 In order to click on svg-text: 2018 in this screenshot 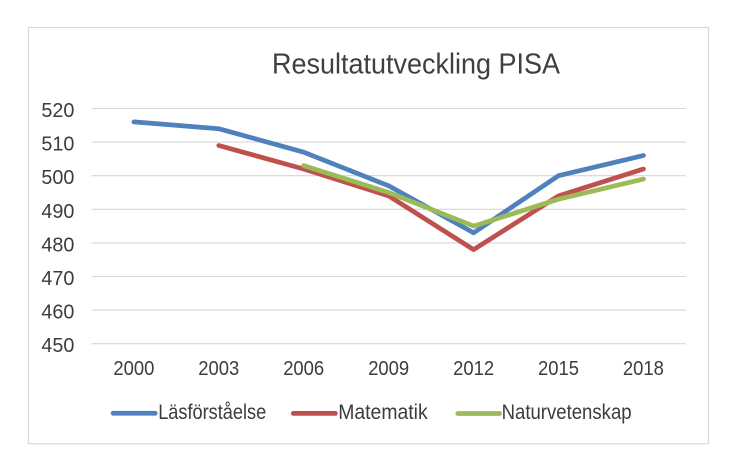, I will do `click(643, 369)`.